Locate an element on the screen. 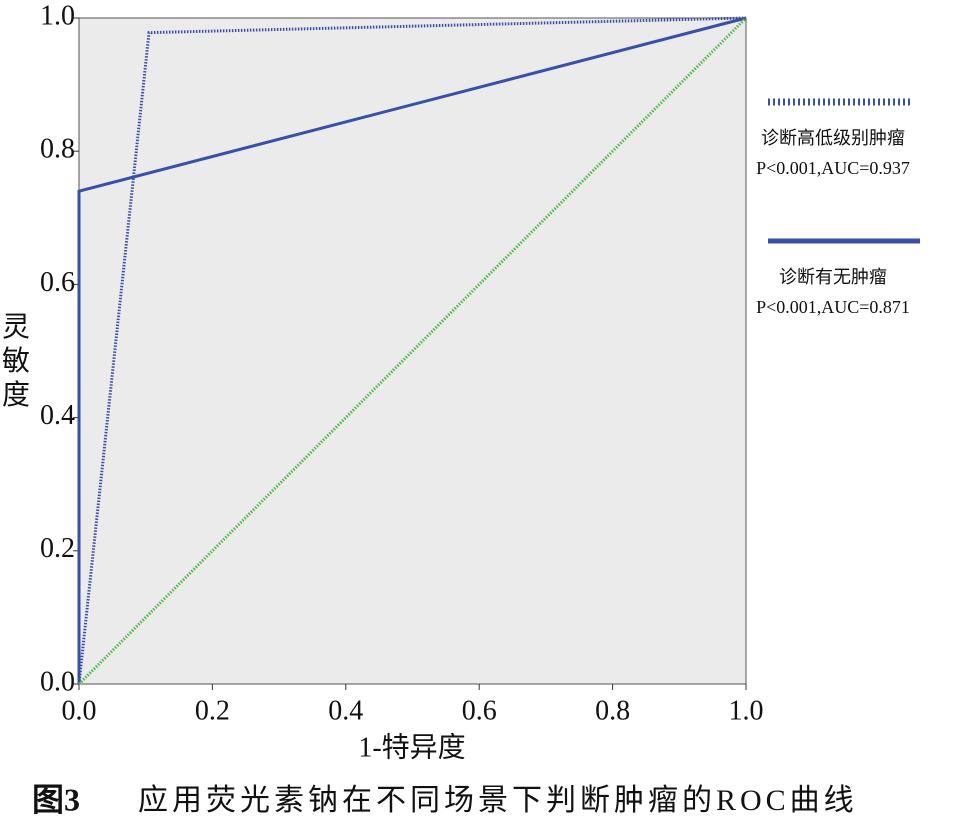  y-tick-label: 0.0 is located at coordinates (57, 681).